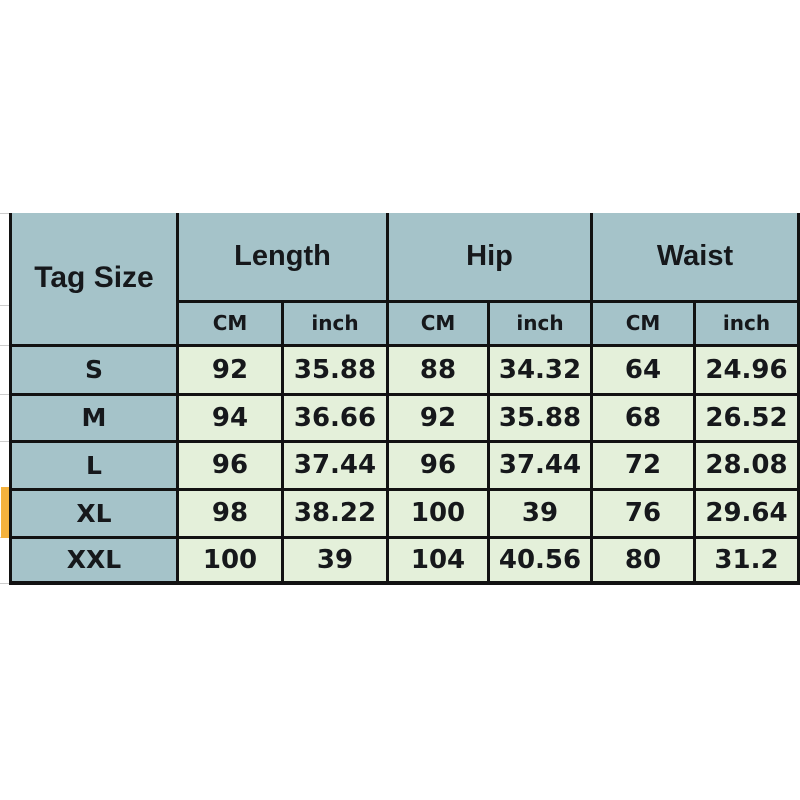  What do you see at coordinates (746, 417) in the screenshot?
I see `measurement-value-cell: 26.52` at bounding box center [746, 417].